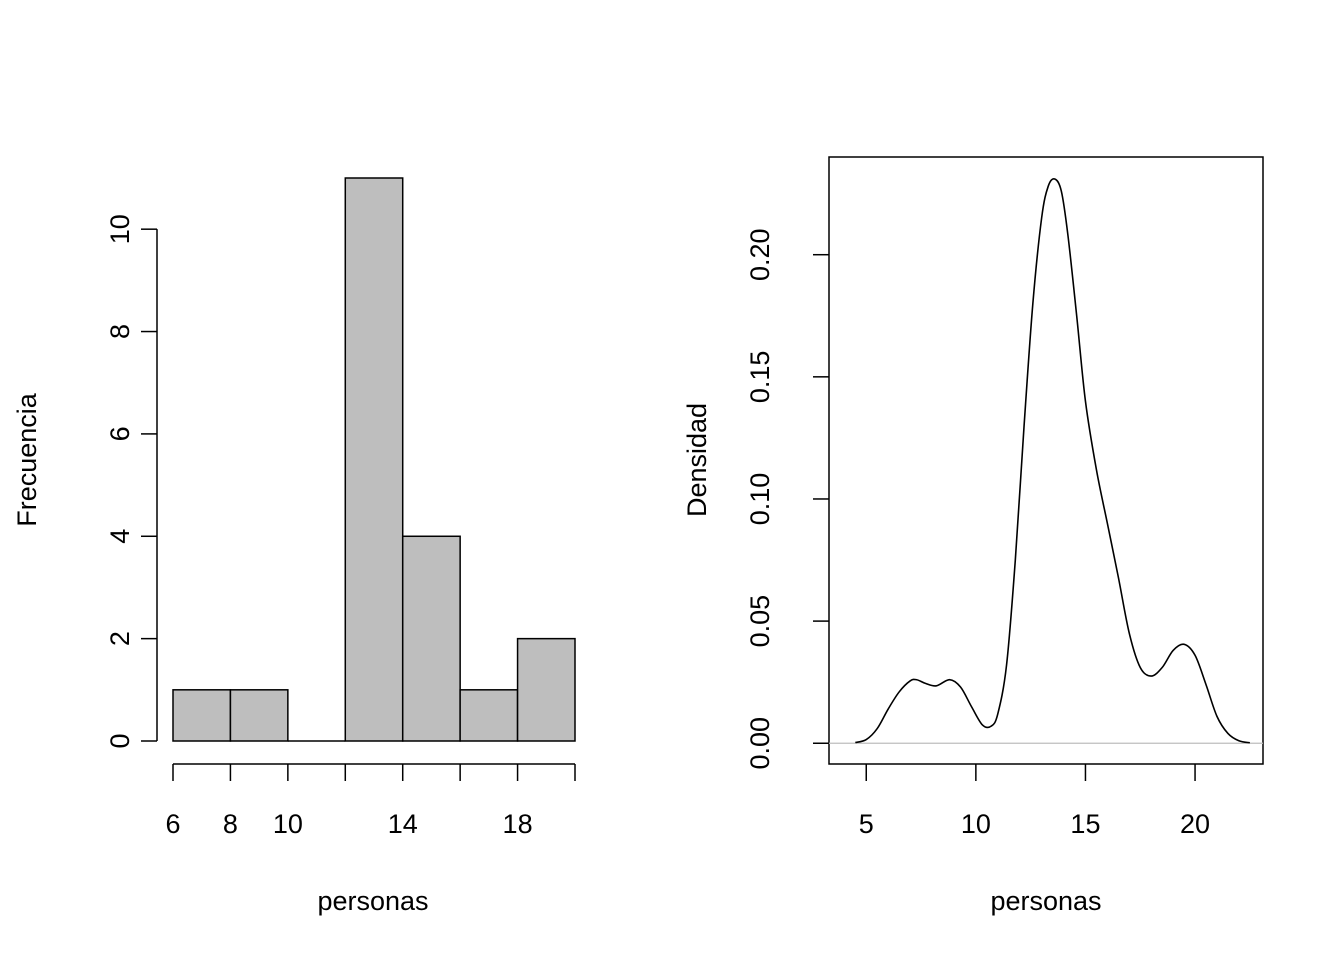 The width and height of the screenshot is (1344, 960). Describe the element at coordinates (1195, 824) in the screenshot. I see `density-x-tick-label: 20` at that location.